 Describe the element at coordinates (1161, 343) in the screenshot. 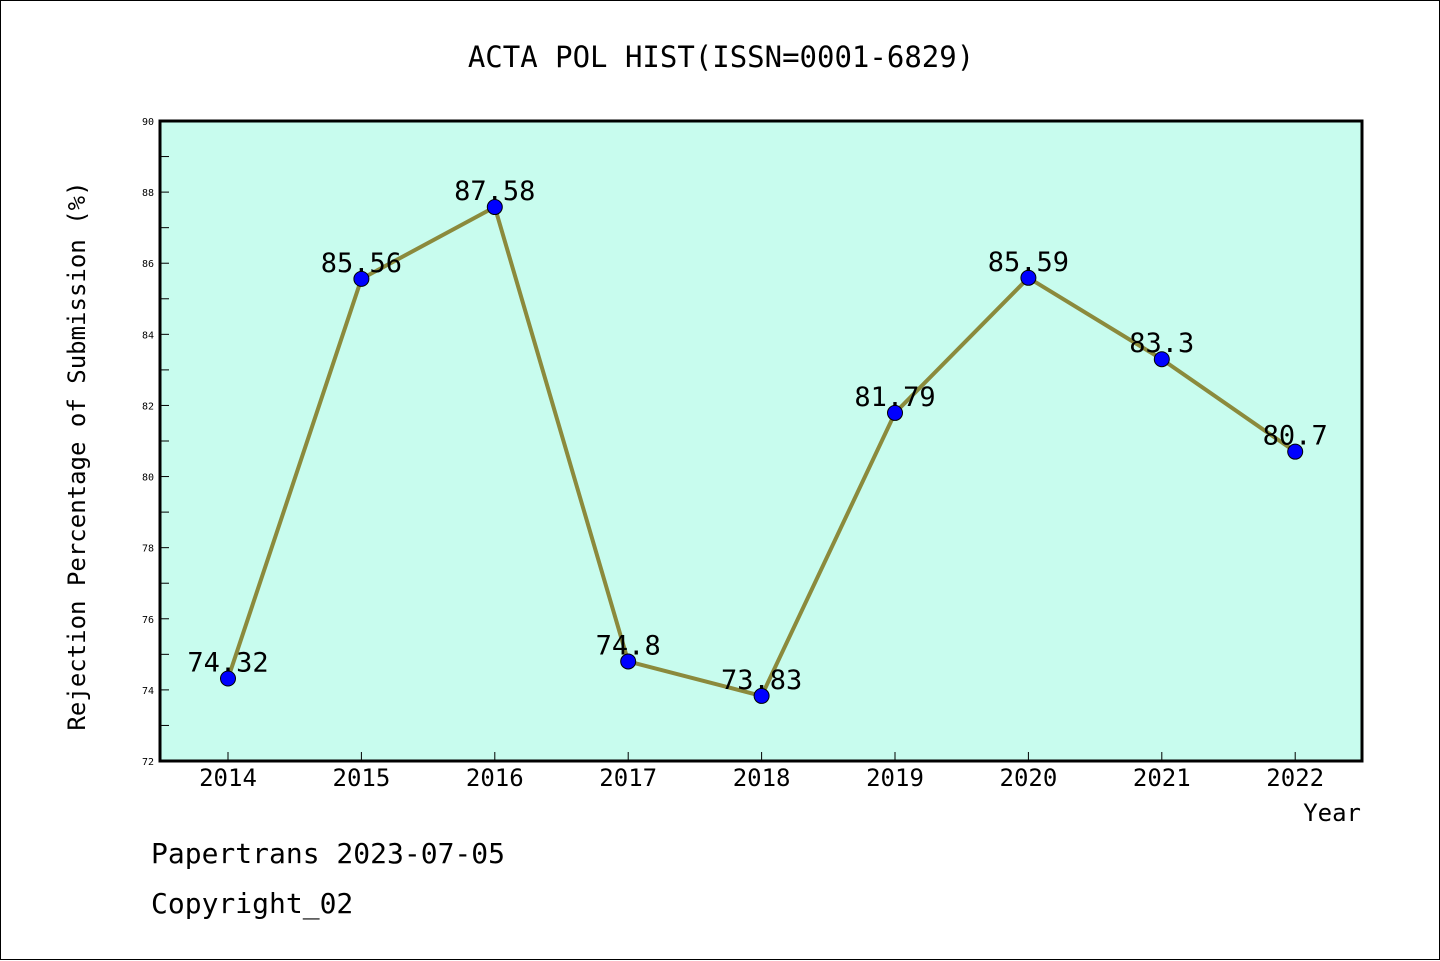

I see `data-label: 83.3` at that location.